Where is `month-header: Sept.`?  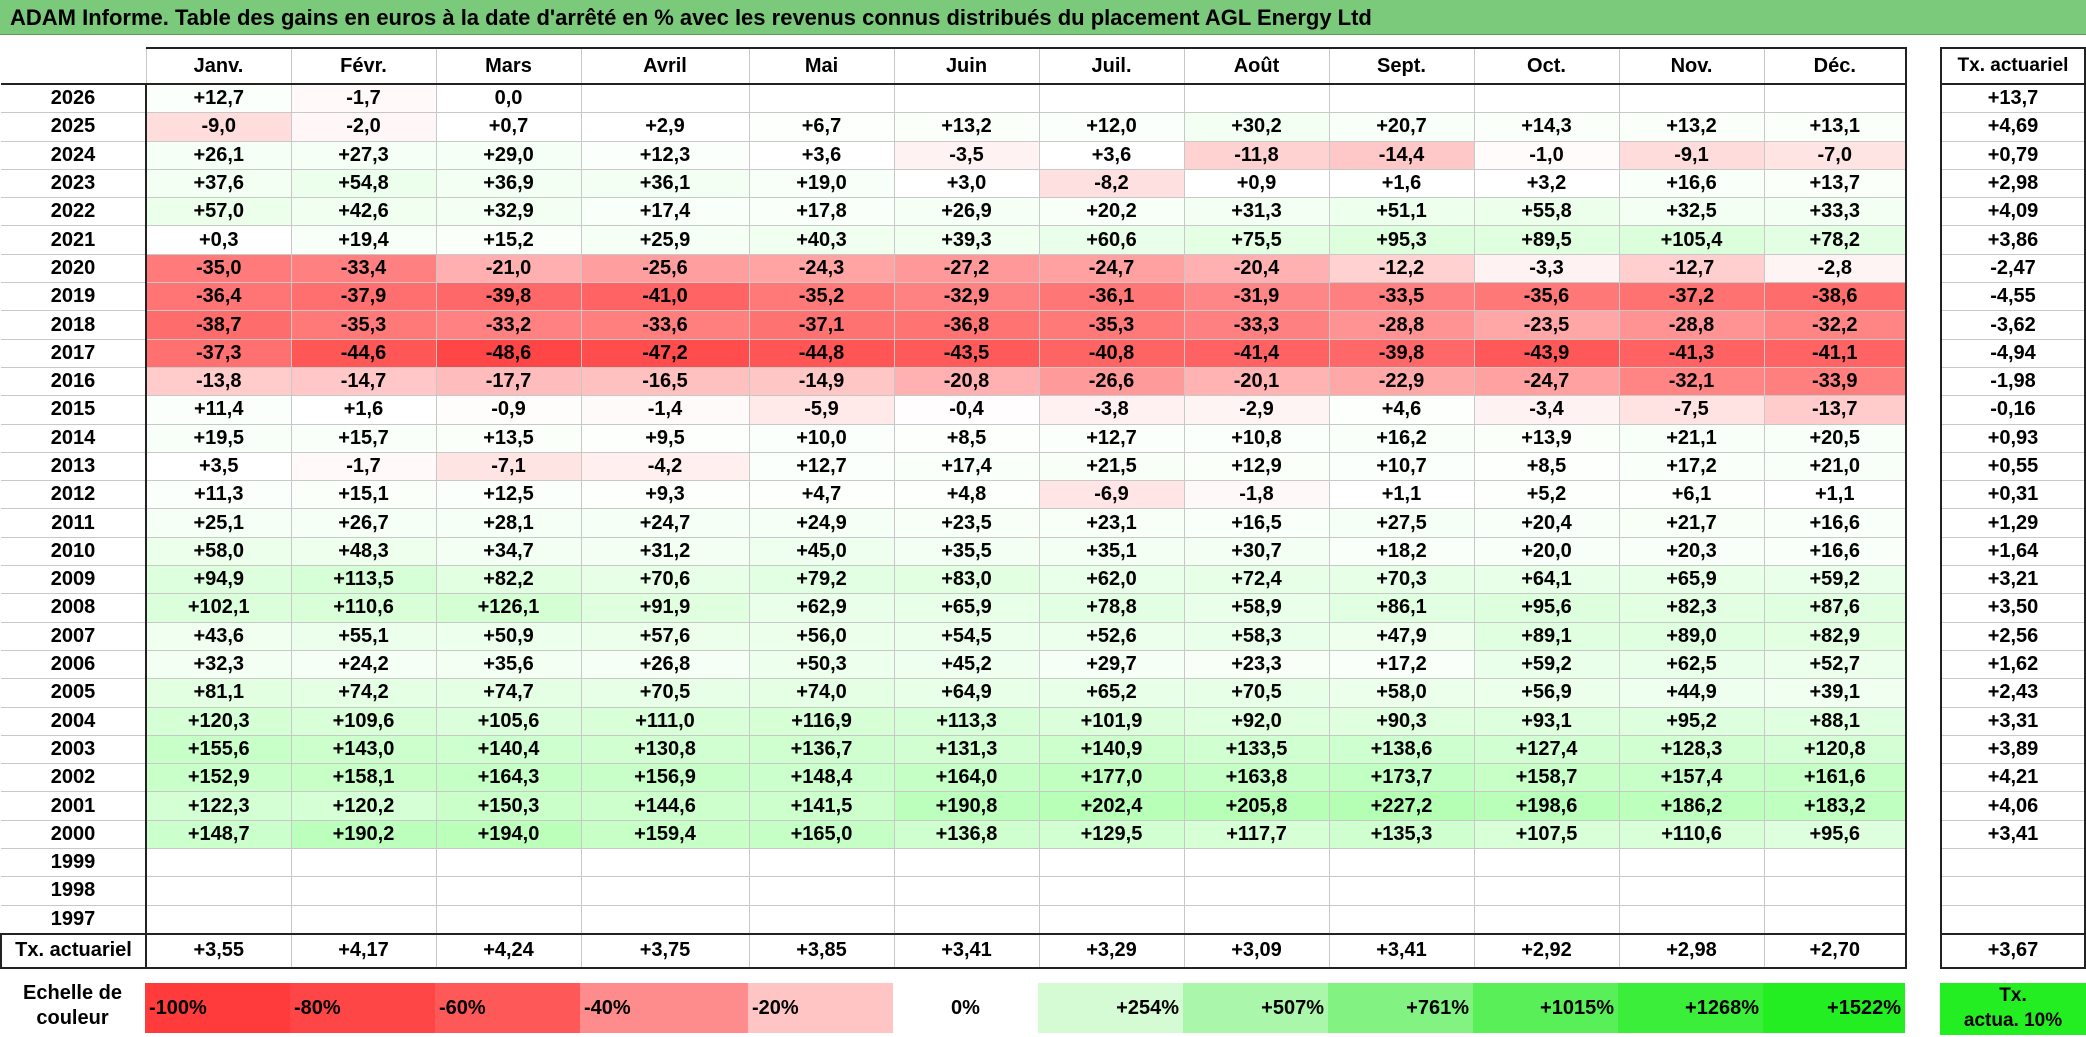
month-header: Sept. is located at coordinates (1401, 66).